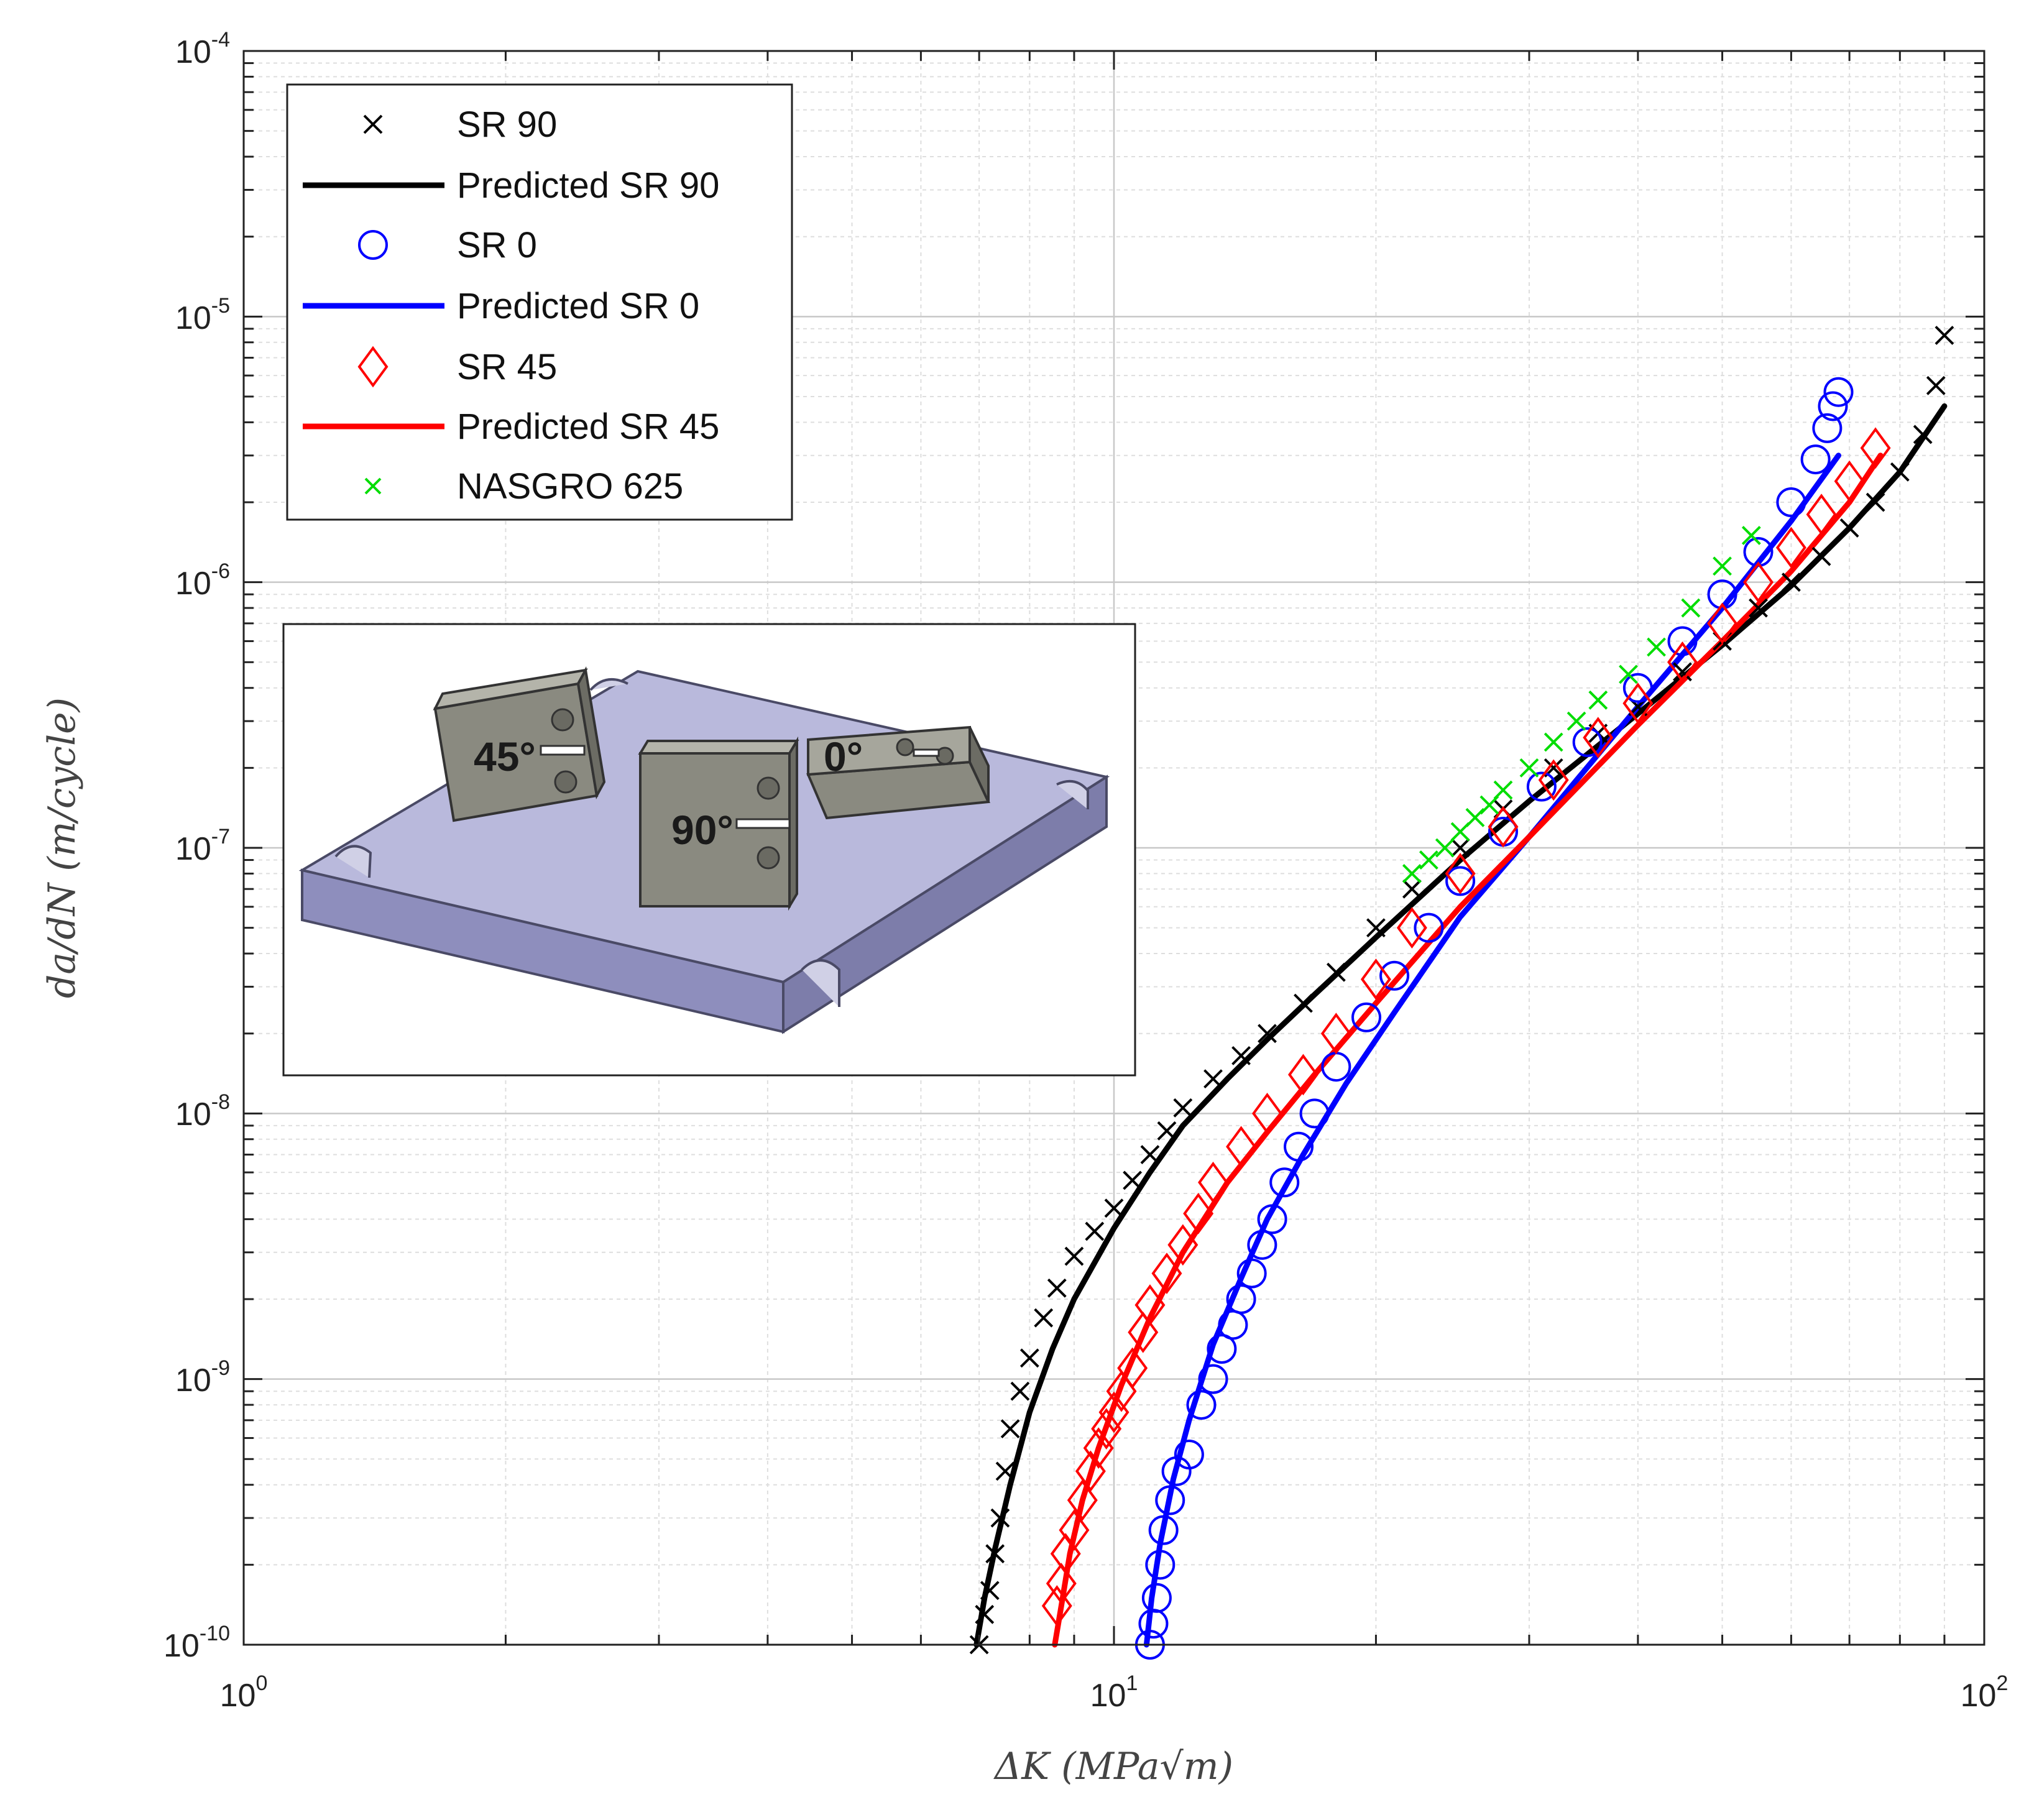 The image size is (2029, 1820). What do you see at coordinates (202, 1111) in the screenshot?
I see `y-tick-label: 10⁻⁸` at bounding box center [202, 1111].